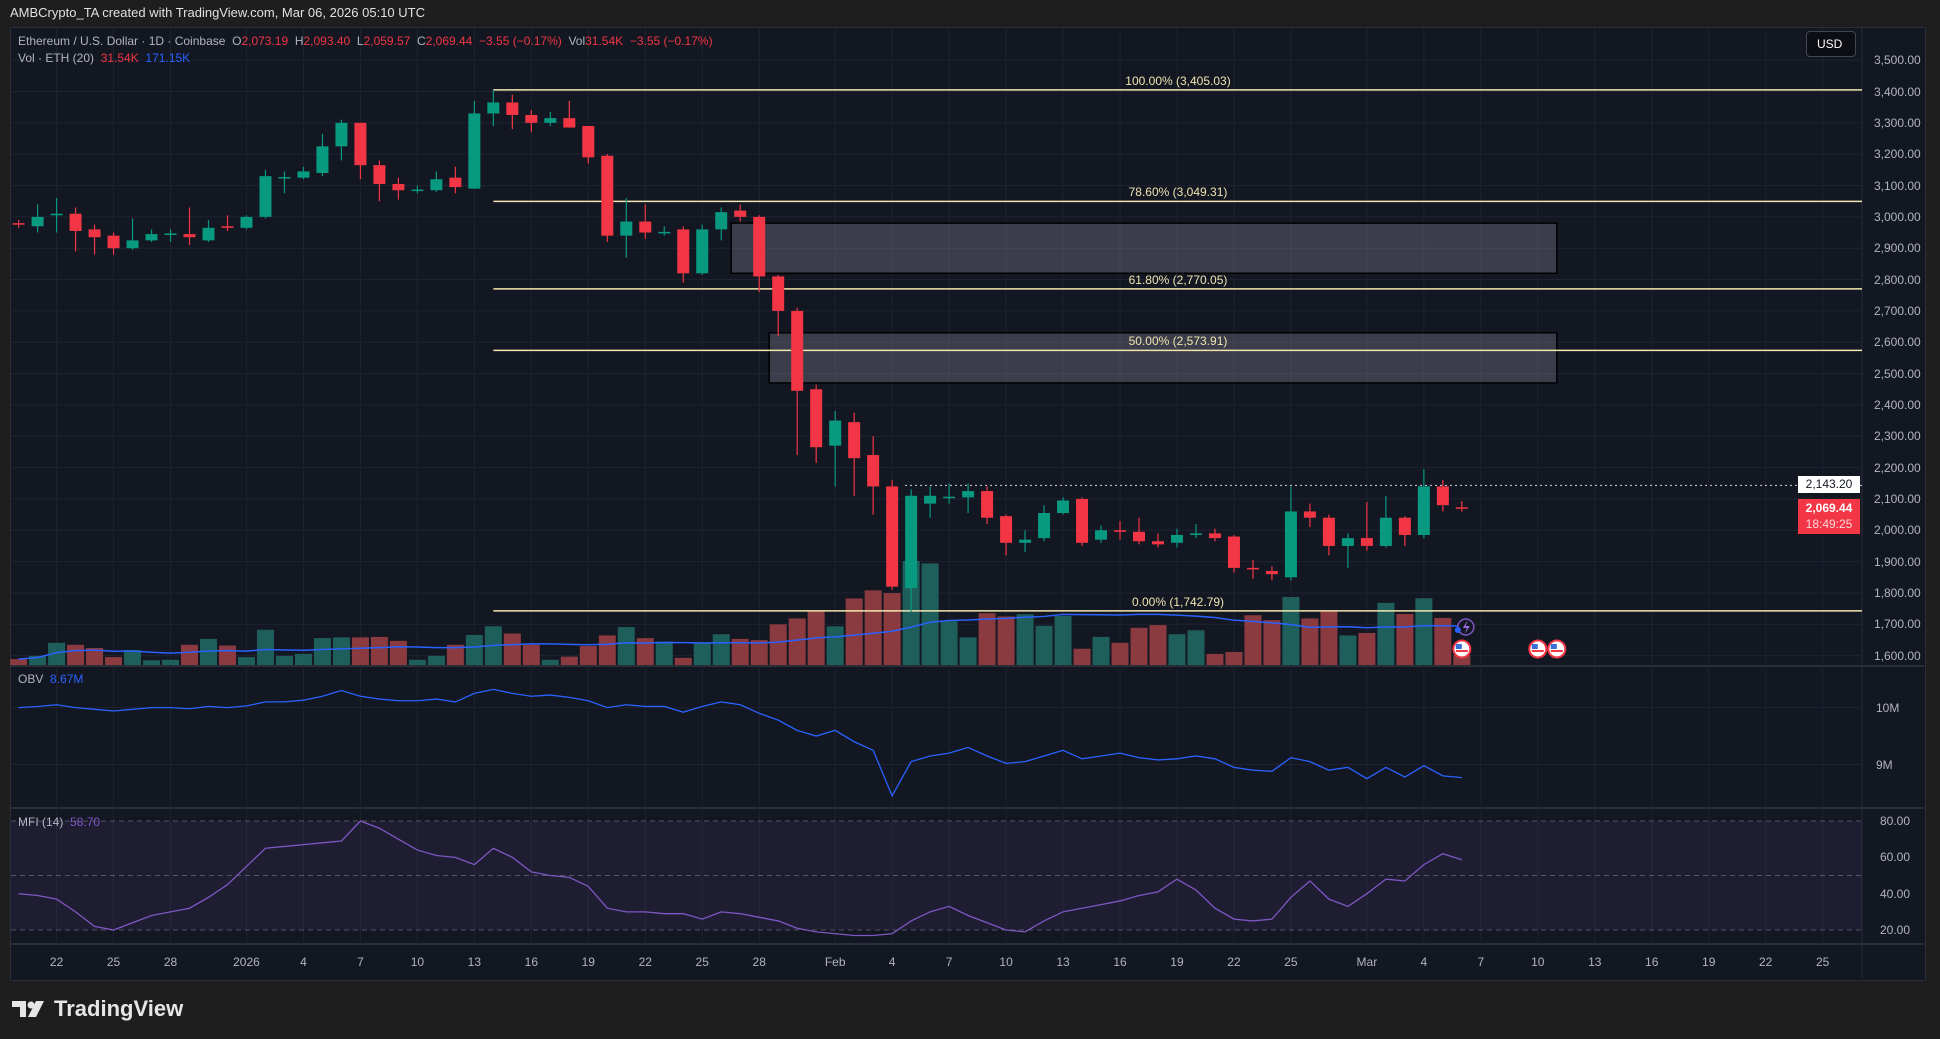  I want to click on currency-button: USD, so click(1831, 44).